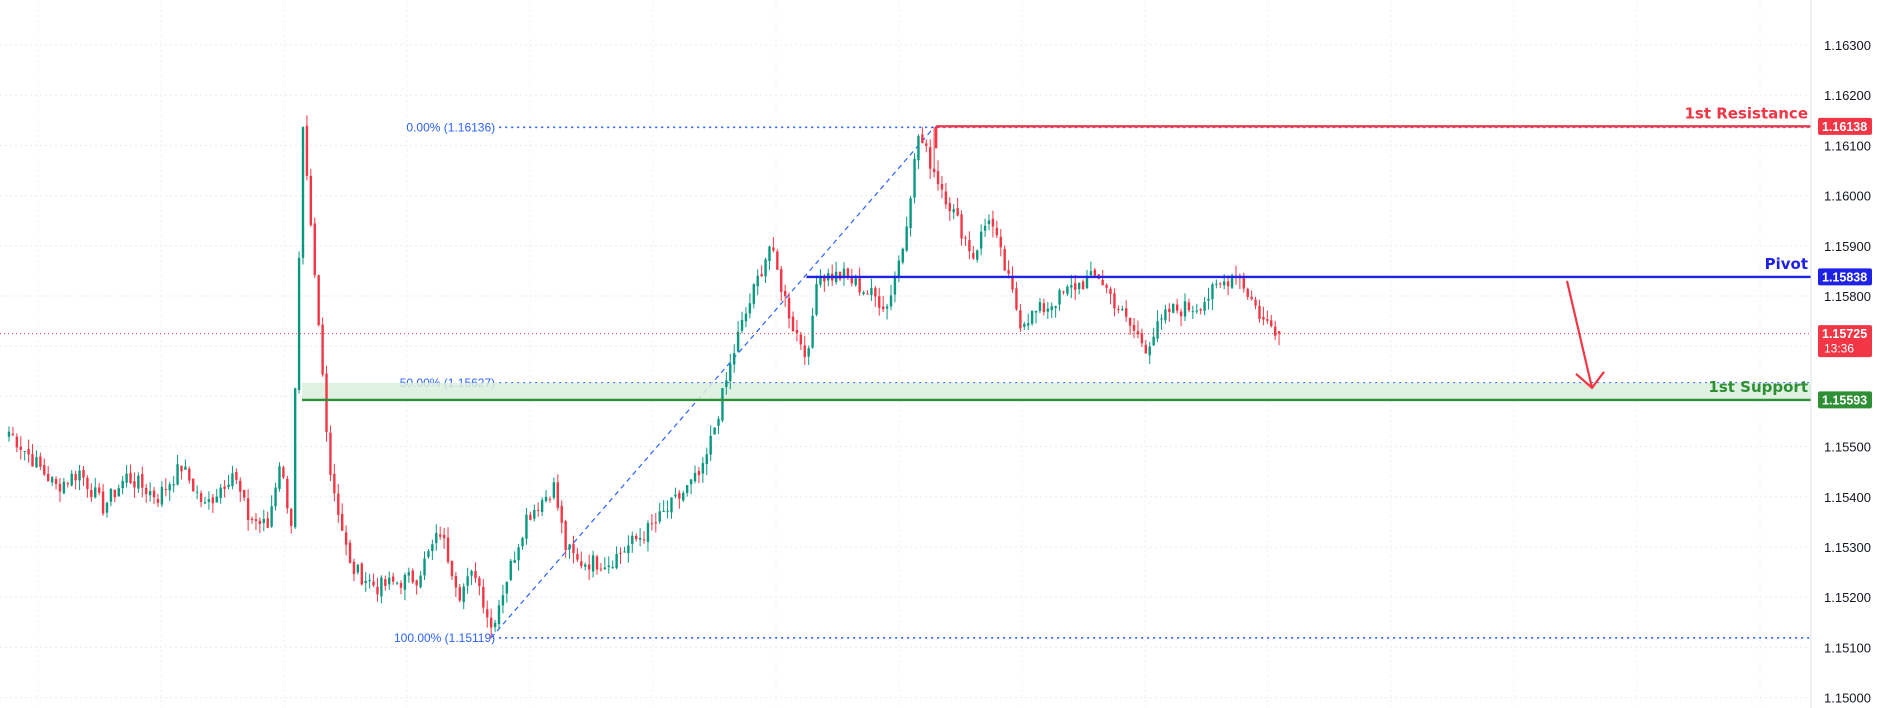  Describe the element at coordinates (1847, 497) in the screenshot. I see `price-tick-label: 1.15400` at that location.